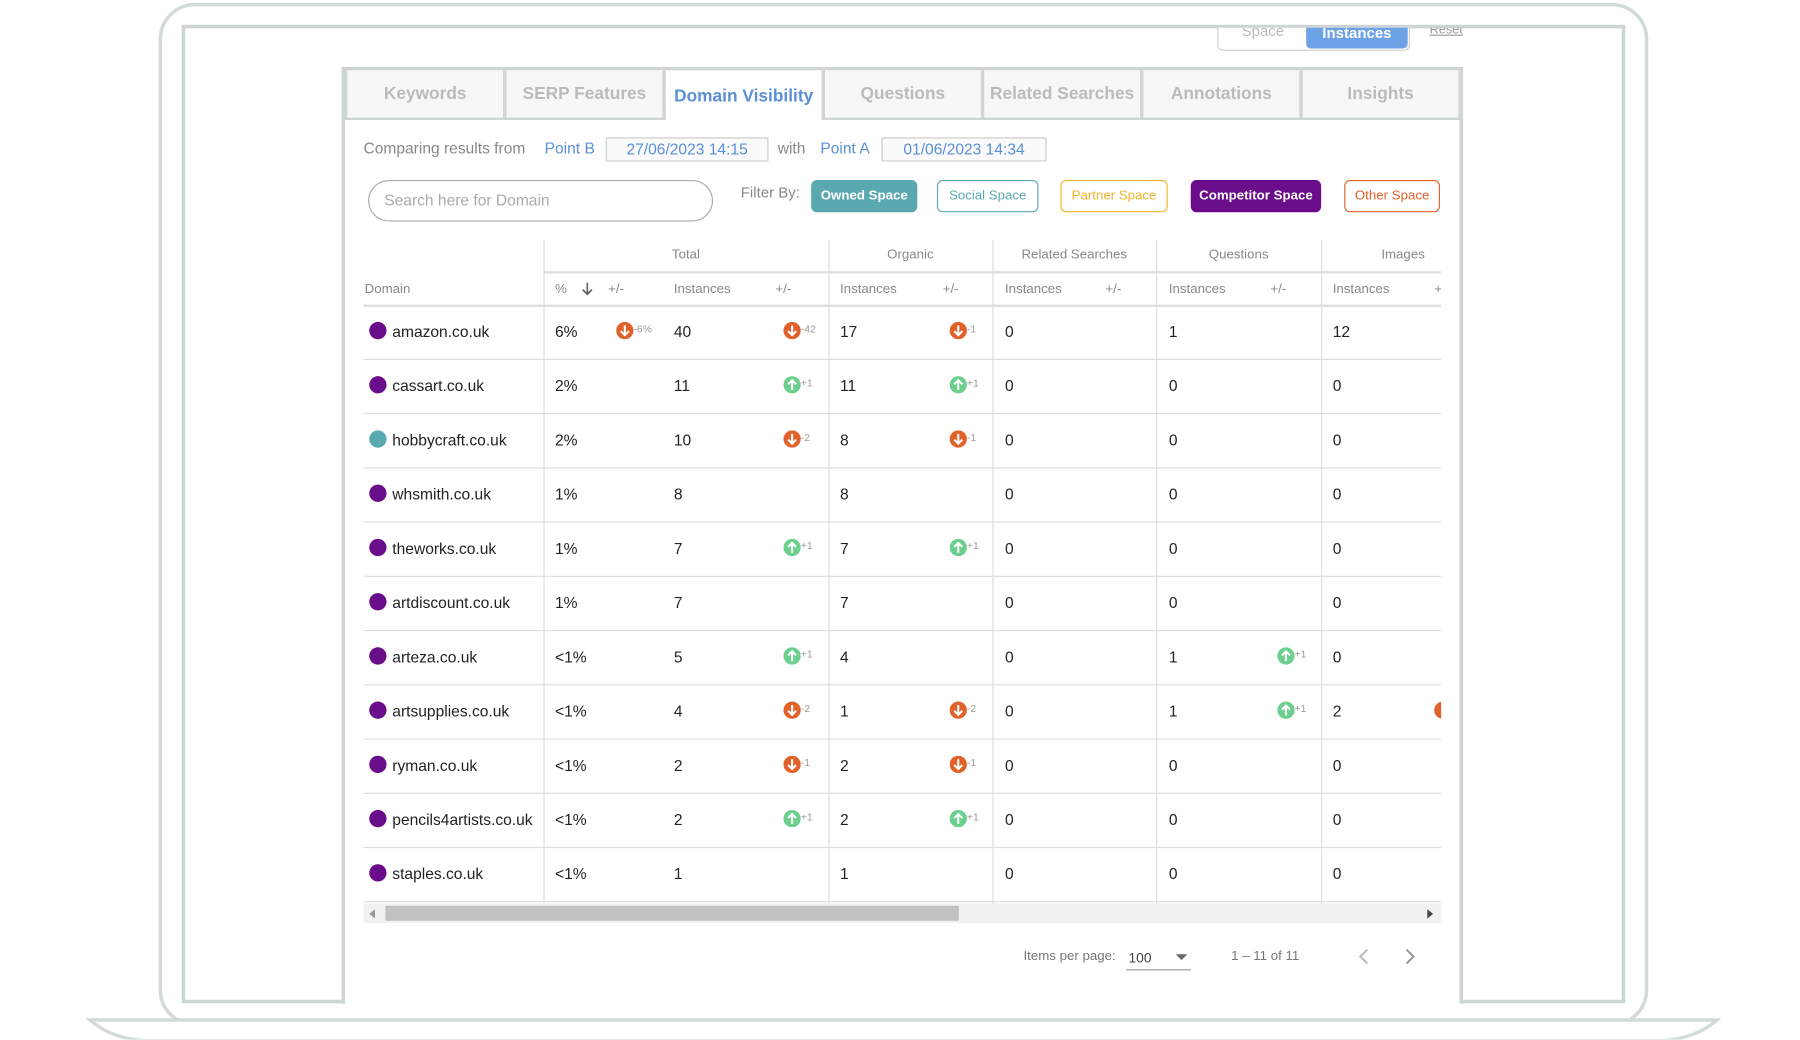 The width and height of the screenshot is (1800, 1040). What do you see at coordinates (1221, 95) in the screenshot?
I see `tab: Annotations` at bounding box center [1221, 95].